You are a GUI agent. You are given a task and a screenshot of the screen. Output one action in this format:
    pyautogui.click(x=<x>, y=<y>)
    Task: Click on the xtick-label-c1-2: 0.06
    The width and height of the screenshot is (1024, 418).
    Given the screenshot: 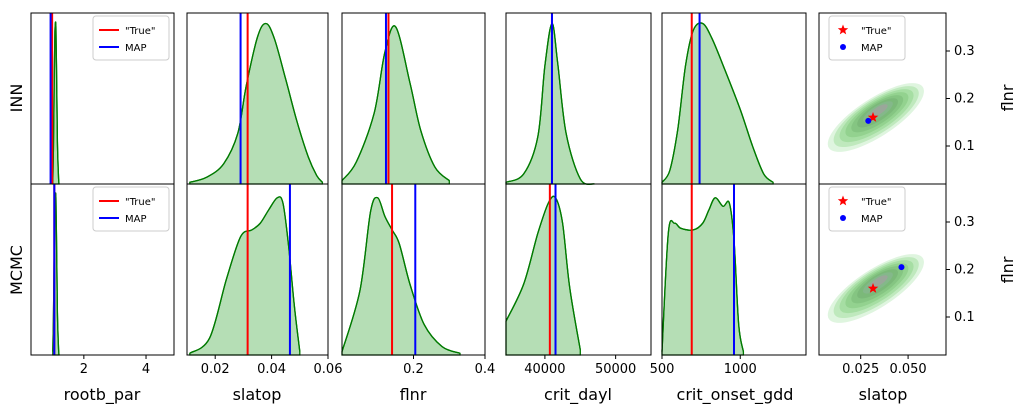 What is the action you would take?
    pyautogui.click(x=328, y=369)
    